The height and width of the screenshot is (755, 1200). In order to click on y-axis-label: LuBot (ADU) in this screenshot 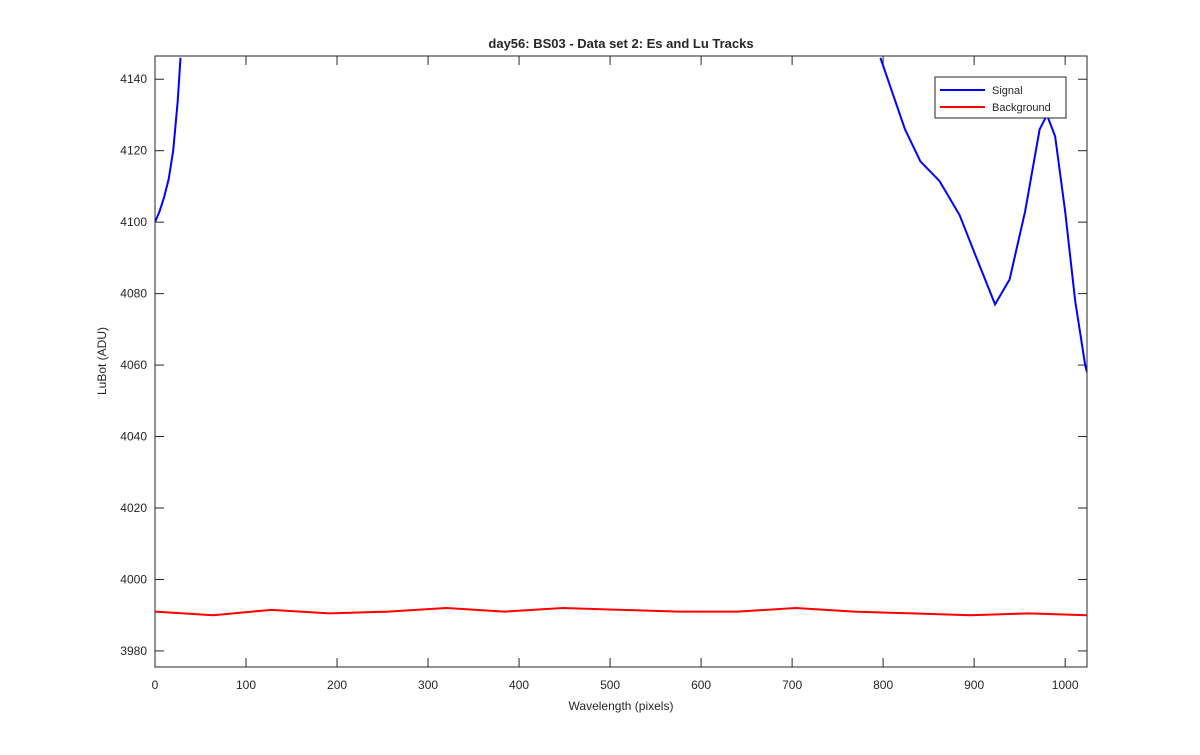, I will do `click(102, 361)`.